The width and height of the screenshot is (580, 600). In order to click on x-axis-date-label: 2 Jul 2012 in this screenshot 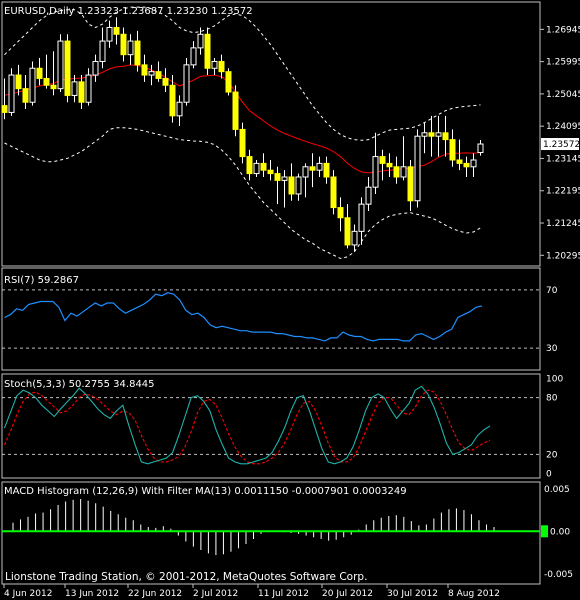, I will do `click(215, 594)`.